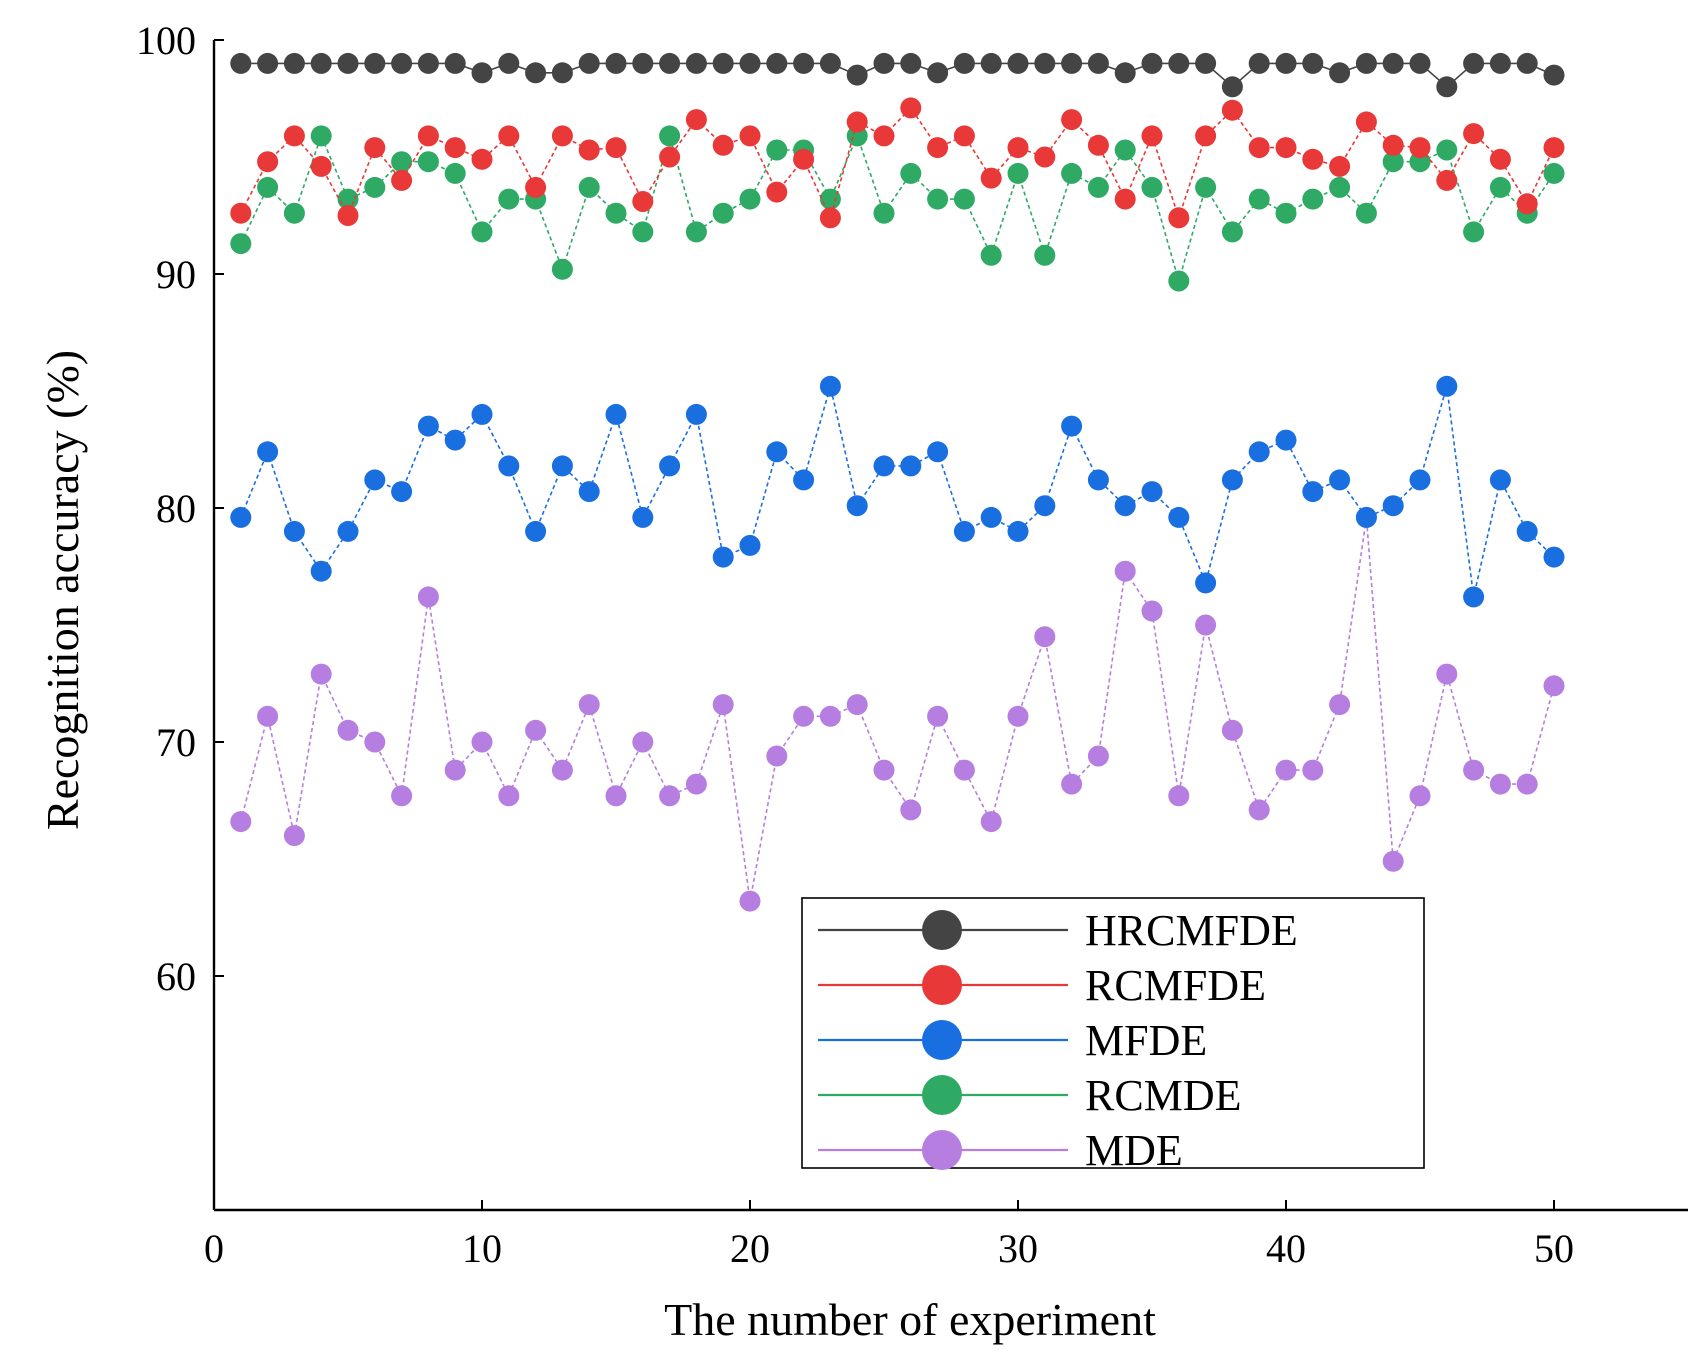  What do you see at coordinates (1000, 1150) in the screenshot?
I see `legend-item-mde: MDE` at bounding box center [1000, 1150].